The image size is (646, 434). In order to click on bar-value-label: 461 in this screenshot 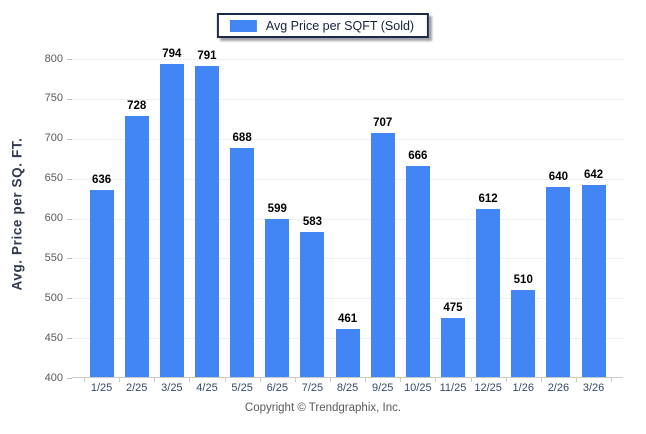, I will do `click(347, 319)`.